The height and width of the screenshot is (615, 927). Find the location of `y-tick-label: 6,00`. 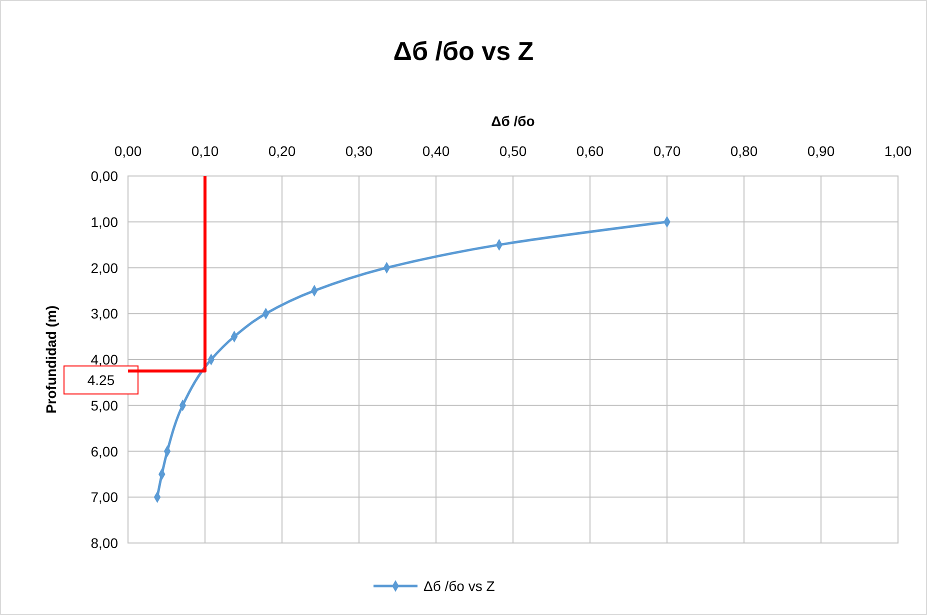

y-tick-label: 6,00 is located at coordinates (104, 451).